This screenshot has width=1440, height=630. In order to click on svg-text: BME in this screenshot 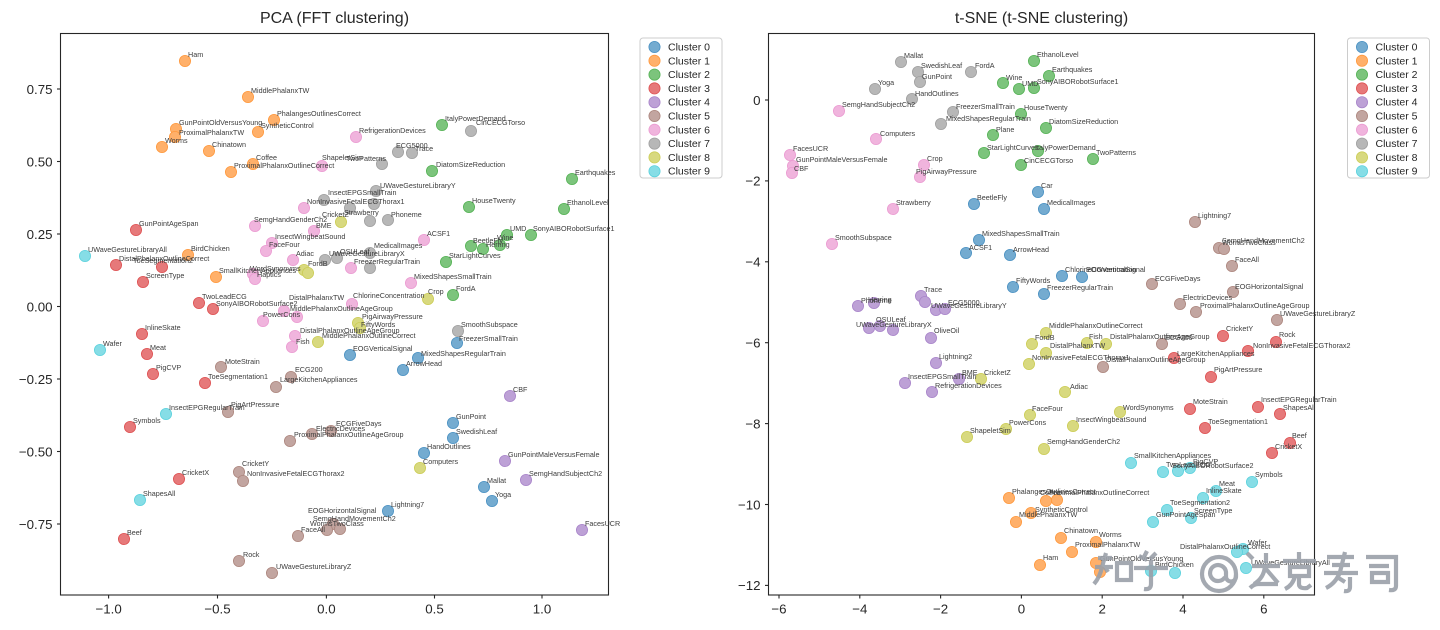, I will do `click(970, 372)`.